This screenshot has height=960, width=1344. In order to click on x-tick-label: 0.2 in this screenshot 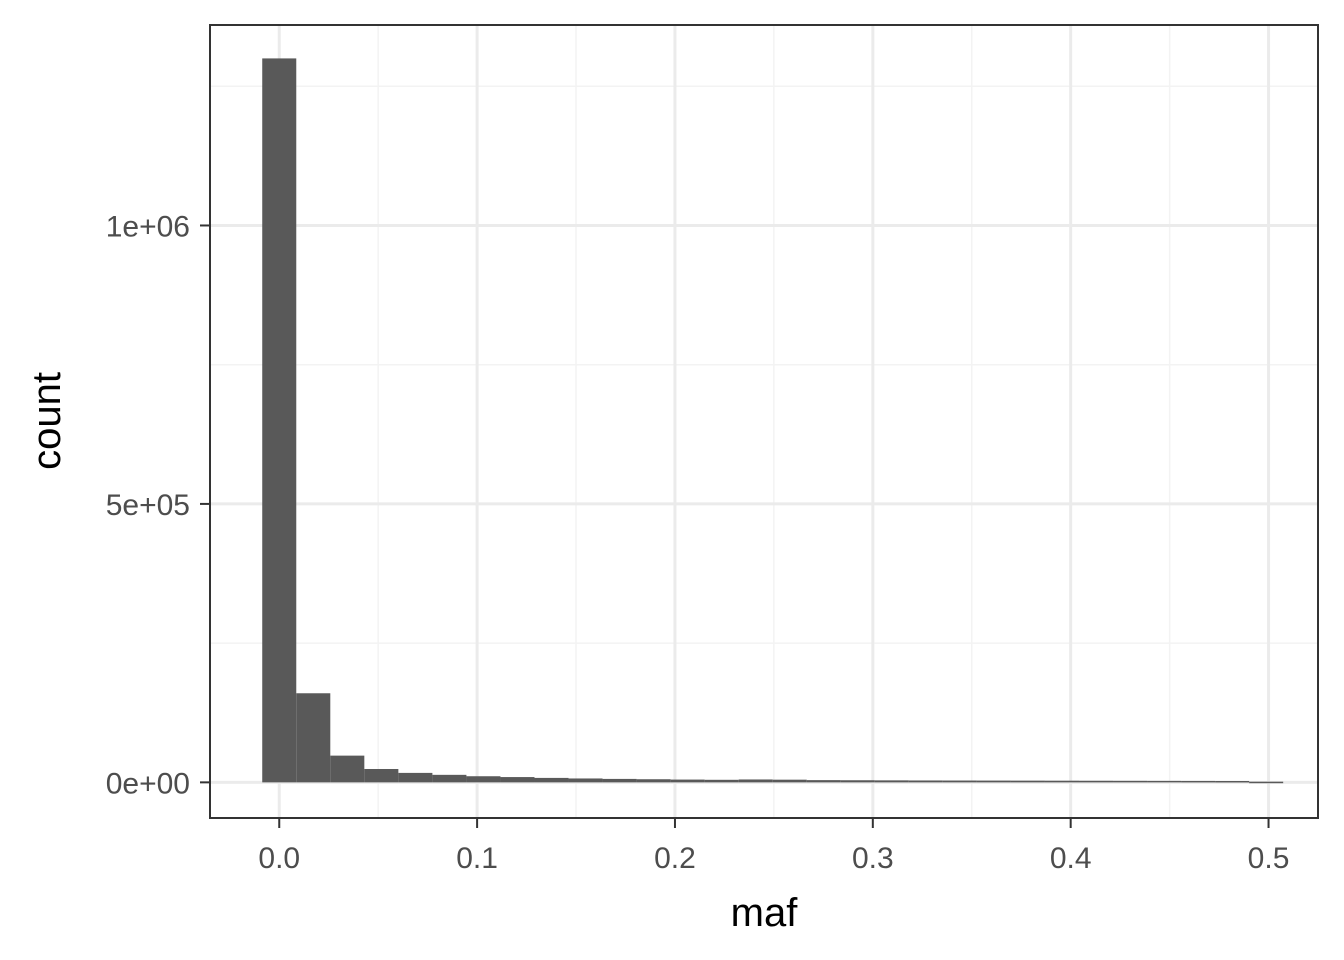, I will do `click(675, 858)`.